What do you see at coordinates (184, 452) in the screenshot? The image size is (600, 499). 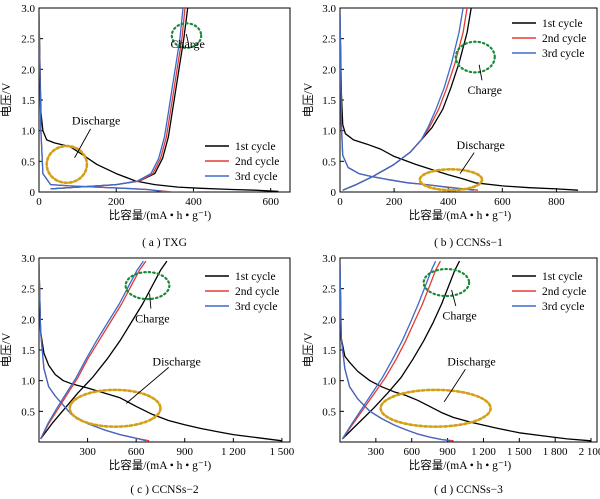 I see `x-tick-label: 900` at bounding box center [184, 452].